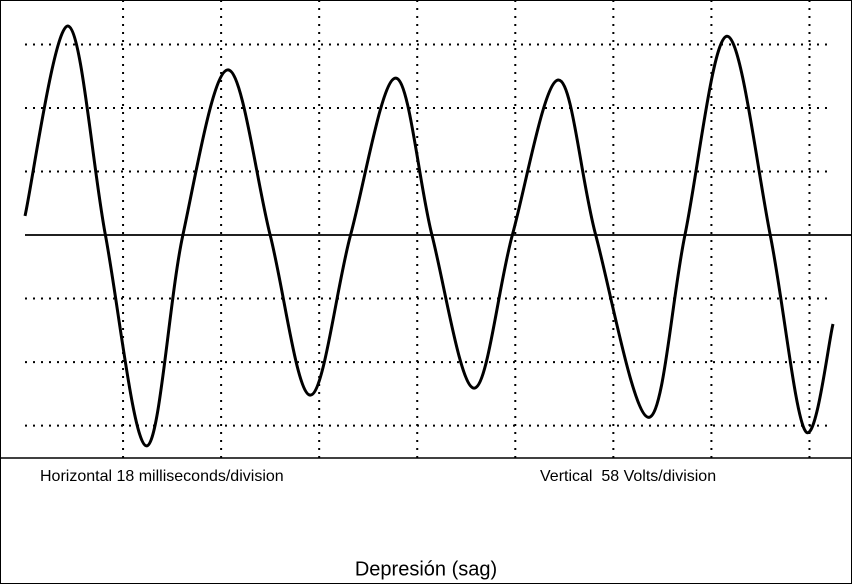 Image resolution: width=852 pixels, height=584 pixels. I want to click on chart-title: Depresión (sag), so click(426, 569).